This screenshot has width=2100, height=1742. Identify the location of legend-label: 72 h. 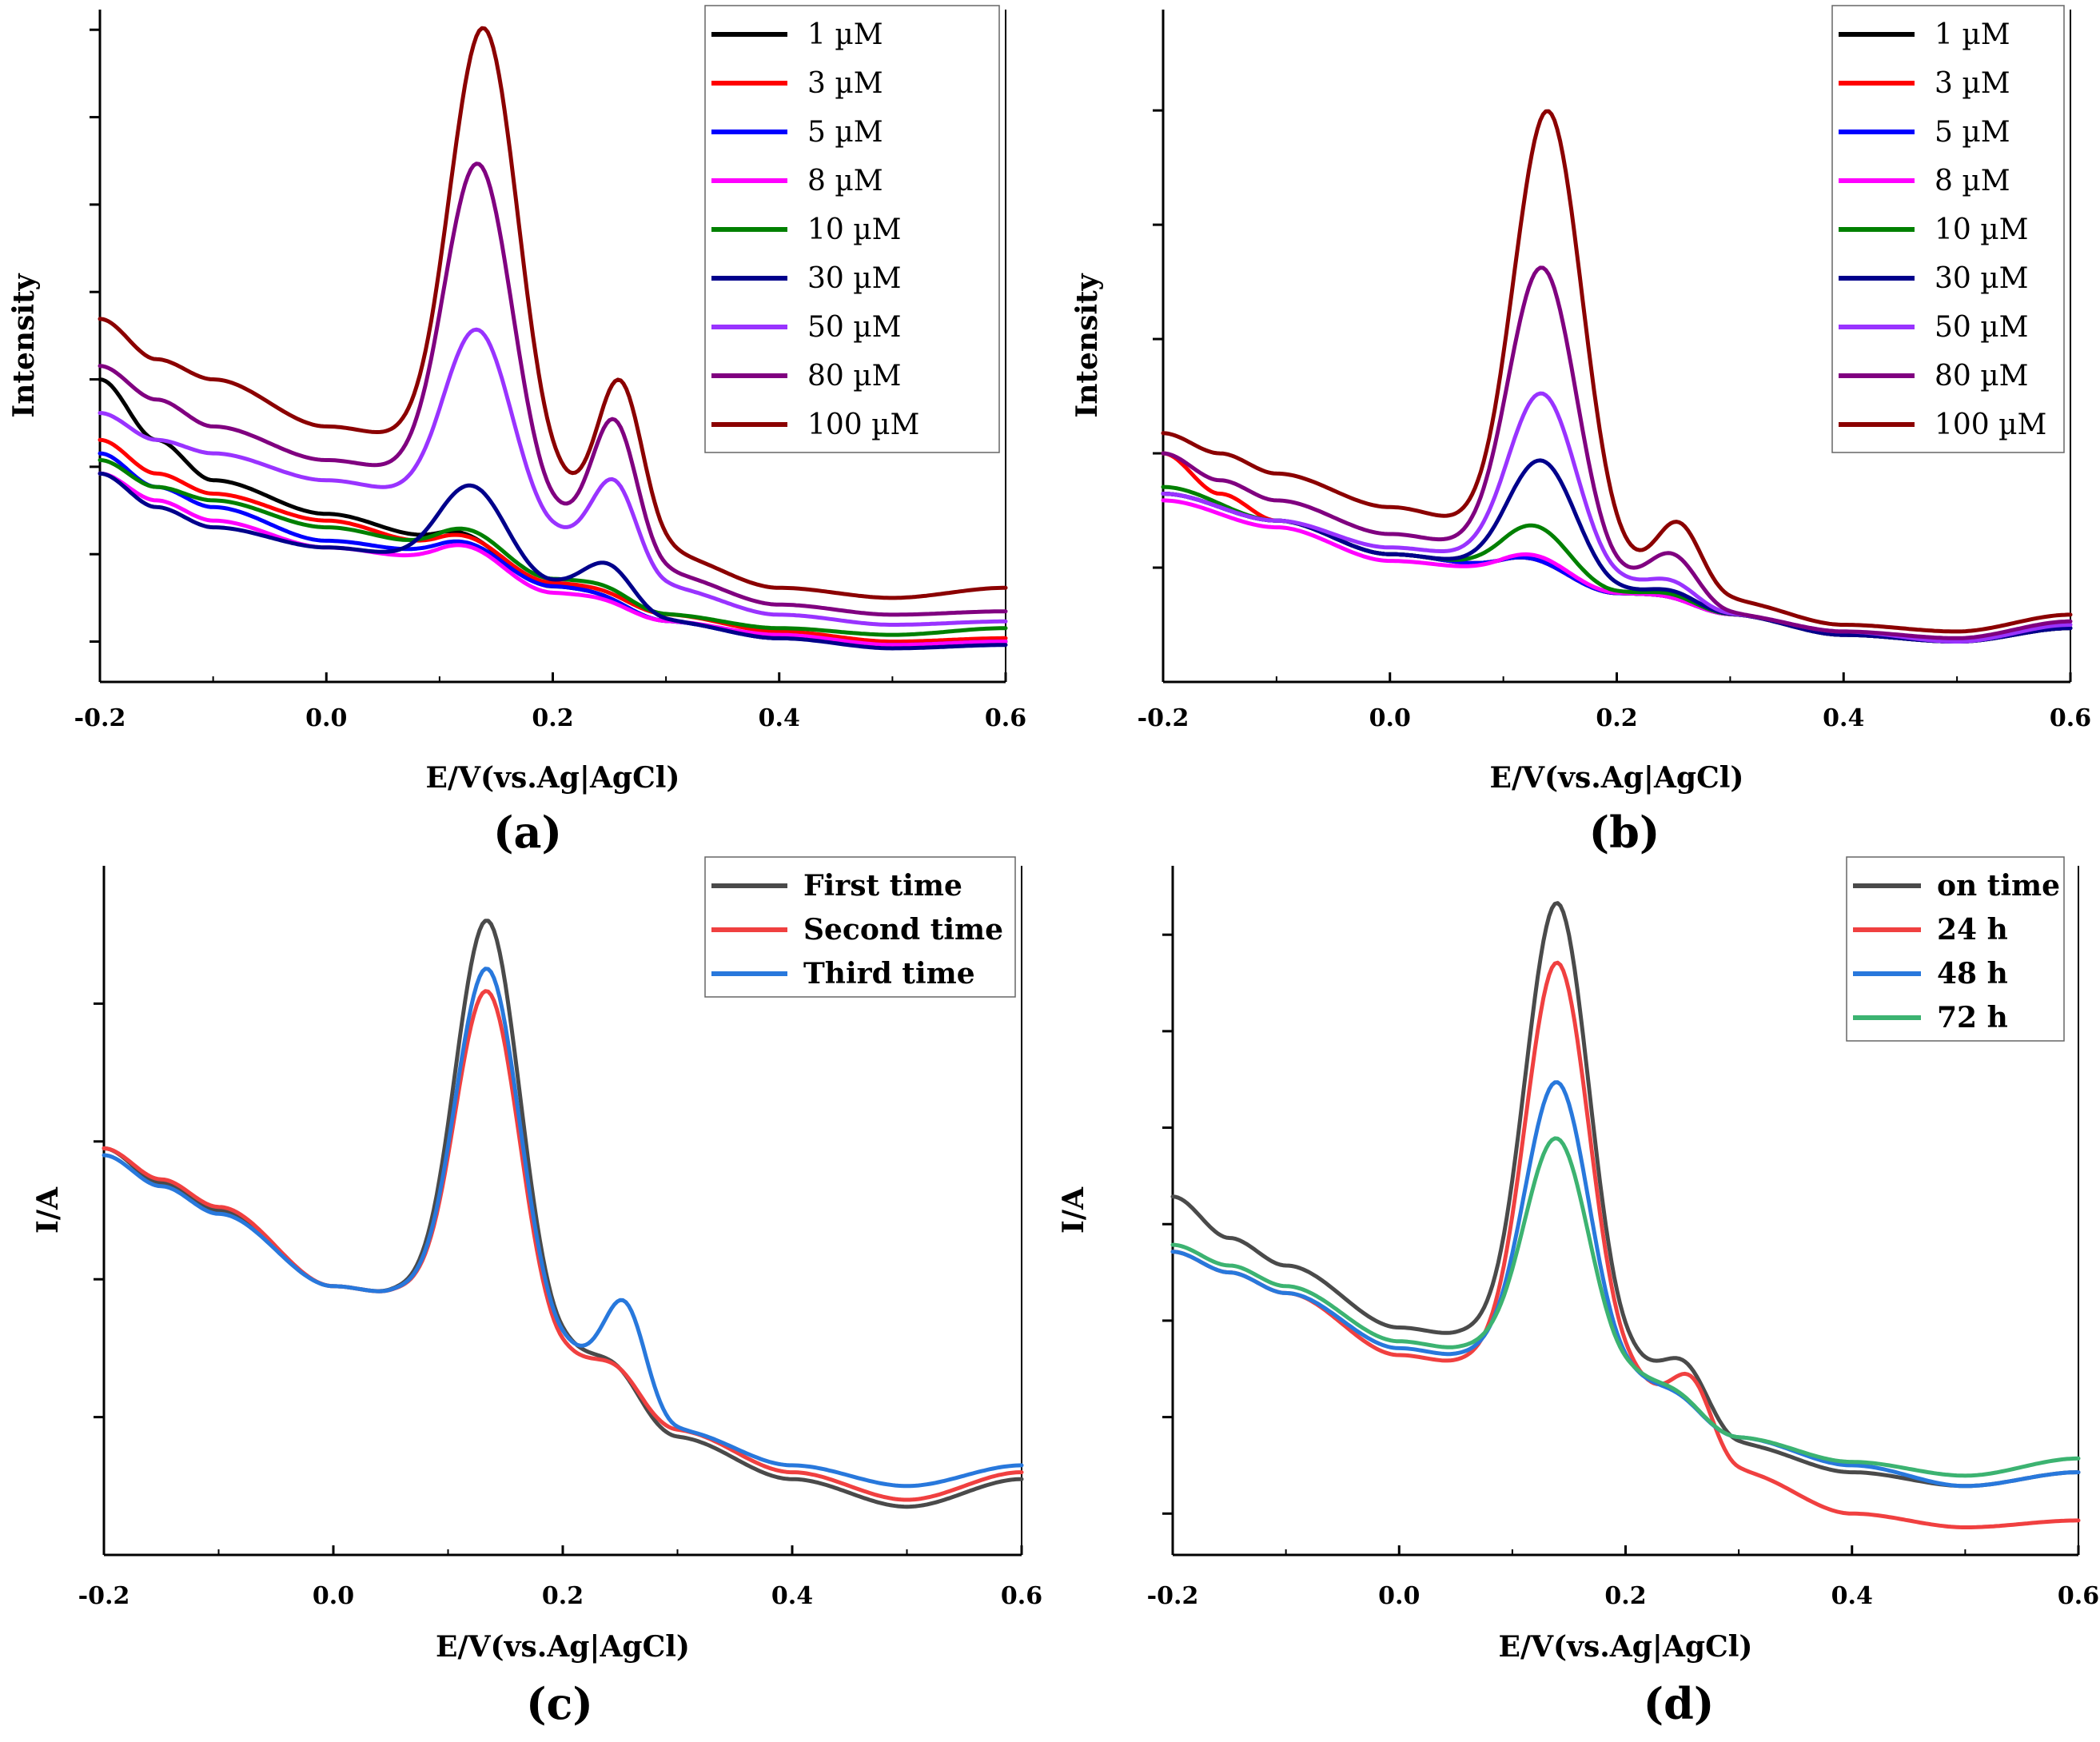
(1972, 1018).